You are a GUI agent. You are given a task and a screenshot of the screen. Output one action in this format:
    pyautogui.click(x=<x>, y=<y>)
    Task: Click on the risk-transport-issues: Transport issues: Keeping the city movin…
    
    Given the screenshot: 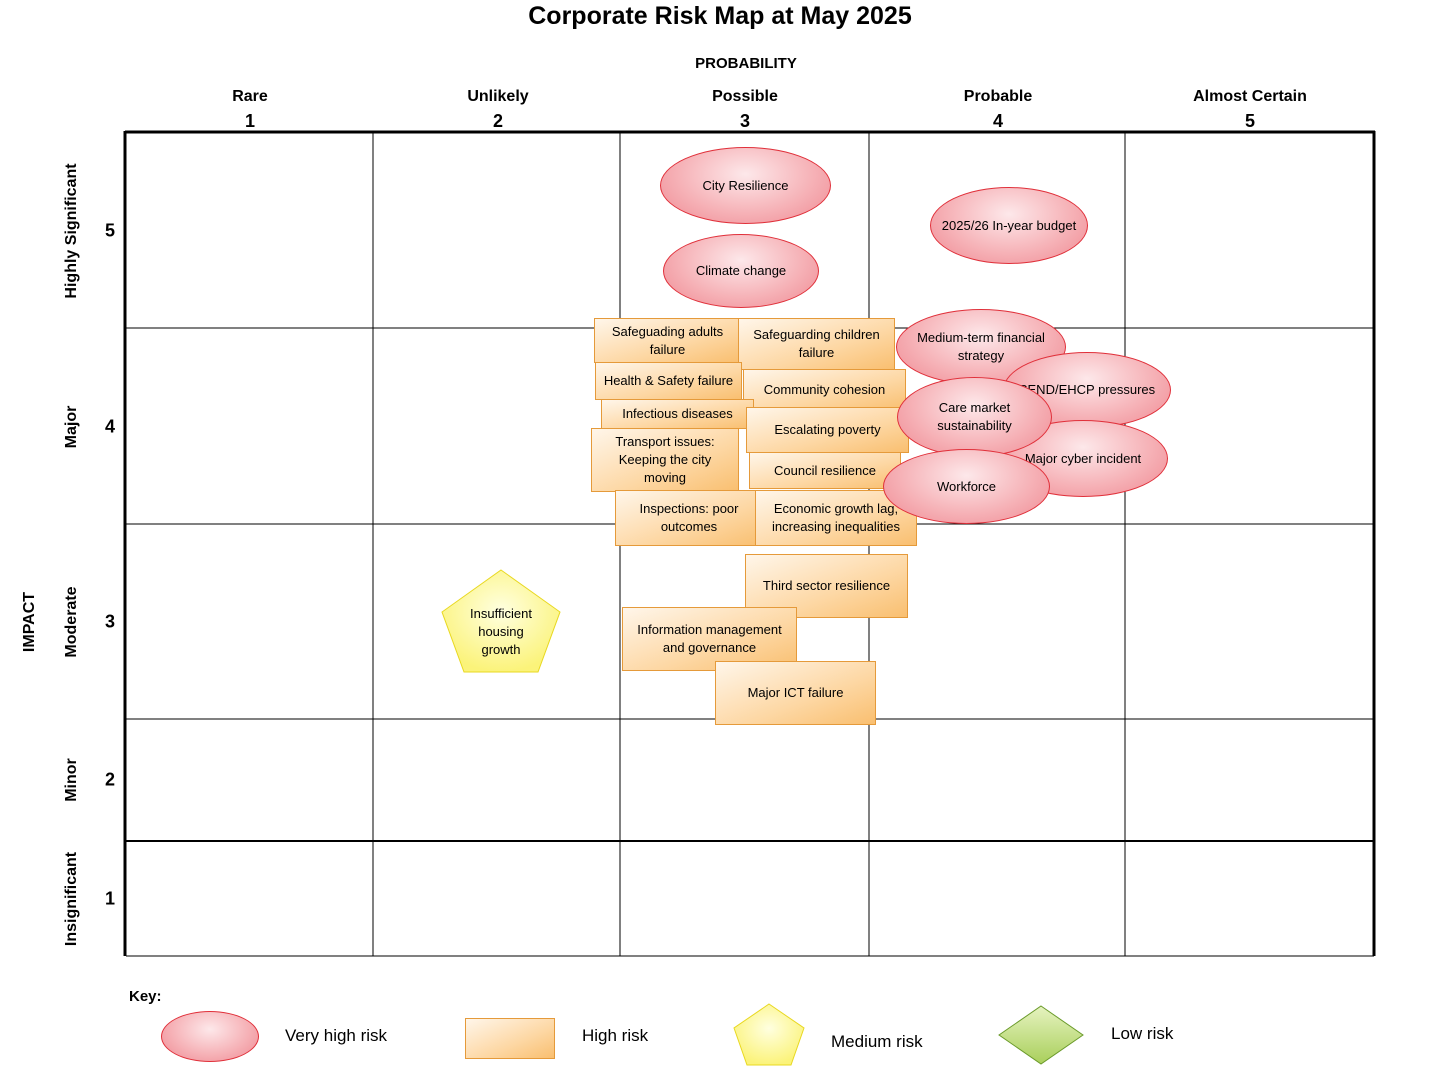 What is the action you would take?
    pyautogui.click(x=665, y=460)
    